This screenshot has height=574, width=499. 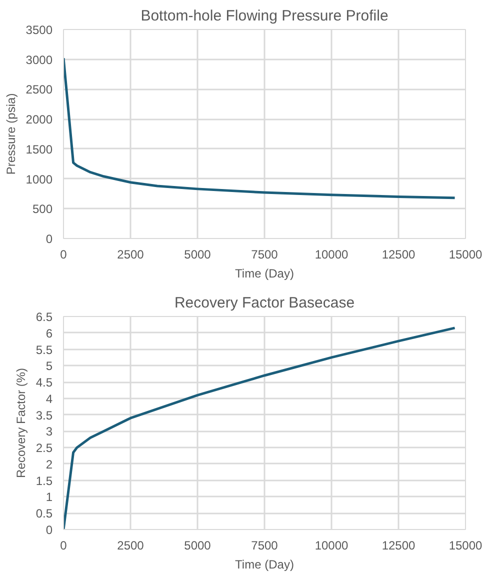 What do you see at coordinates (39, 59) in the screenshot?
I see `y-tick-label: 3000` at bounding box center [39, 59].